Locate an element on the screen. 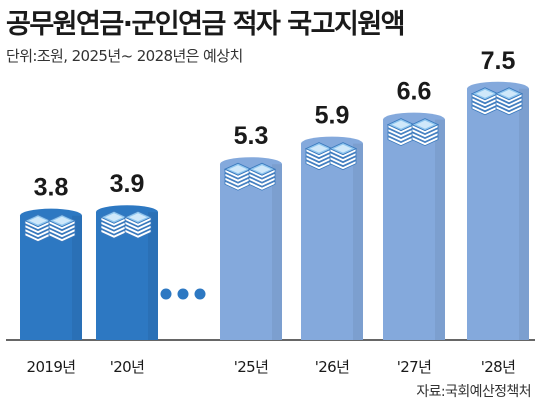 This screenshot has height=403, width=541. x-tick-label: '20년 is located at coordinates (127, 367).